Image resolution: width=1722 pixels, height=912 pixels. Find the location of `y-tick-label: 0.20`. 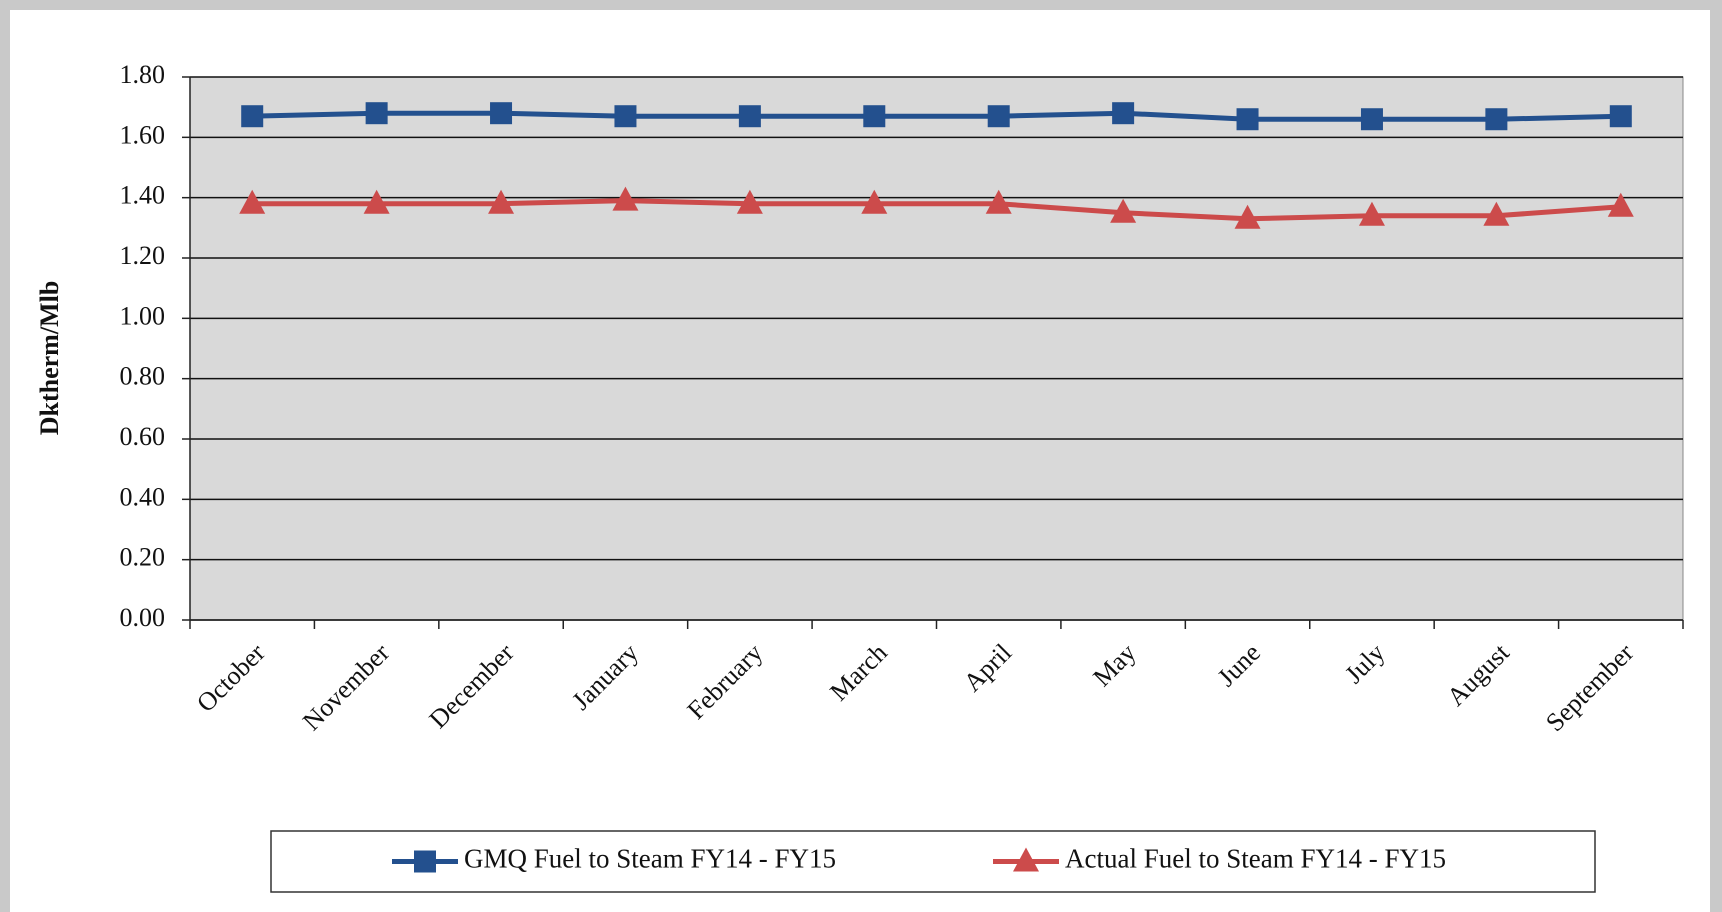

y-tick-label: 0.20 is located at coordinates (143, 557).